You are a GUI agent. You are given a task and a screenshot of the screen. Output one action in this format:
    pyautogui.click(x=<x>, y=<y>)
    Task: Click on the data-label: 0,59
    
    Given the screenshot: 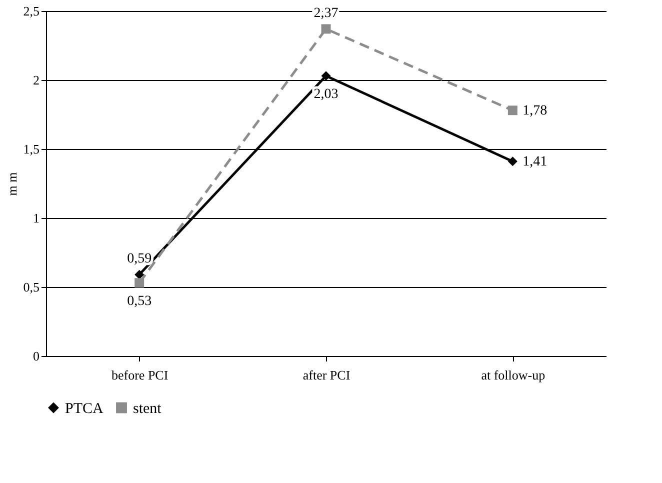 What is the action you would take?
    pyautogui.click(x=139, y=259)
    